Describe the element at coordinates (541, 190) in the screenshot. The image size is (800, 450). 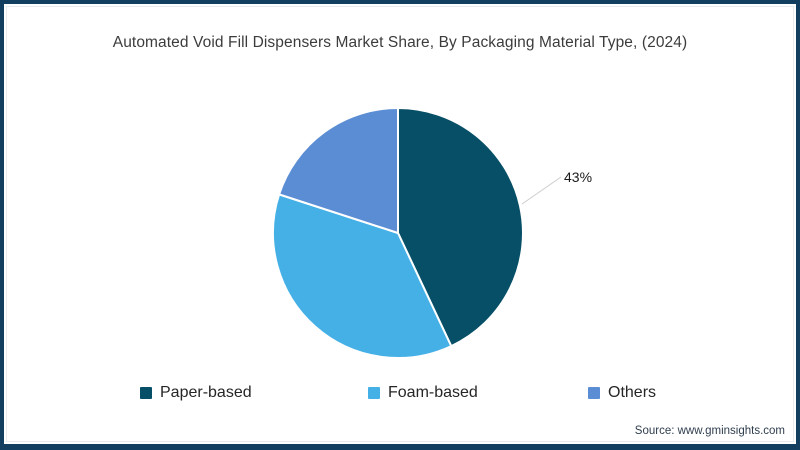
I see `data-label-leader-line` at that location.